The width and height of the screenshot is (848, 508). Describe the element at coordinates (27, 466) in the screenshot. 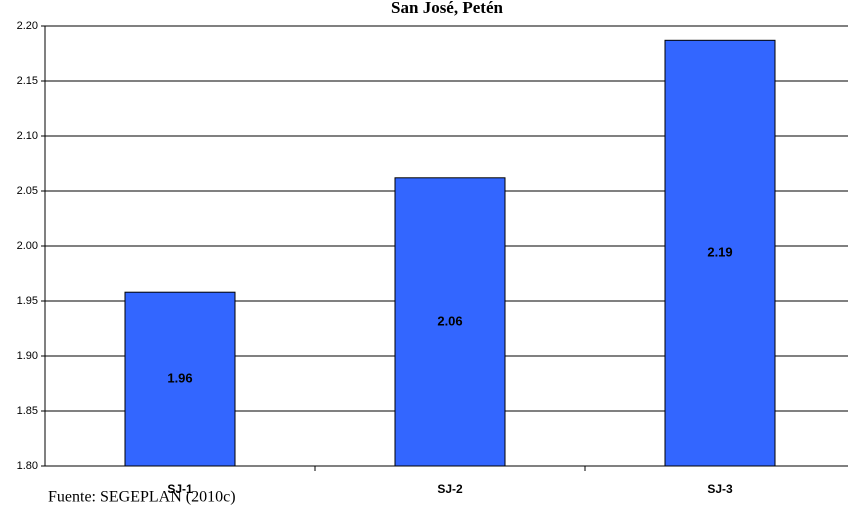

I see `y-tick-label: 1.80` at that location.